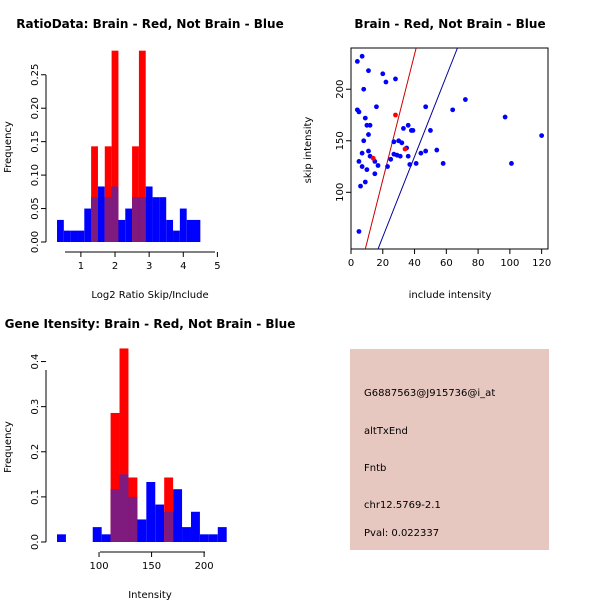 The height and width of the screenshot is (600, 600). Describe the element at coordinates (478, 263) in the screenshot. I see `scatter-xtick-label: 80` at that location.